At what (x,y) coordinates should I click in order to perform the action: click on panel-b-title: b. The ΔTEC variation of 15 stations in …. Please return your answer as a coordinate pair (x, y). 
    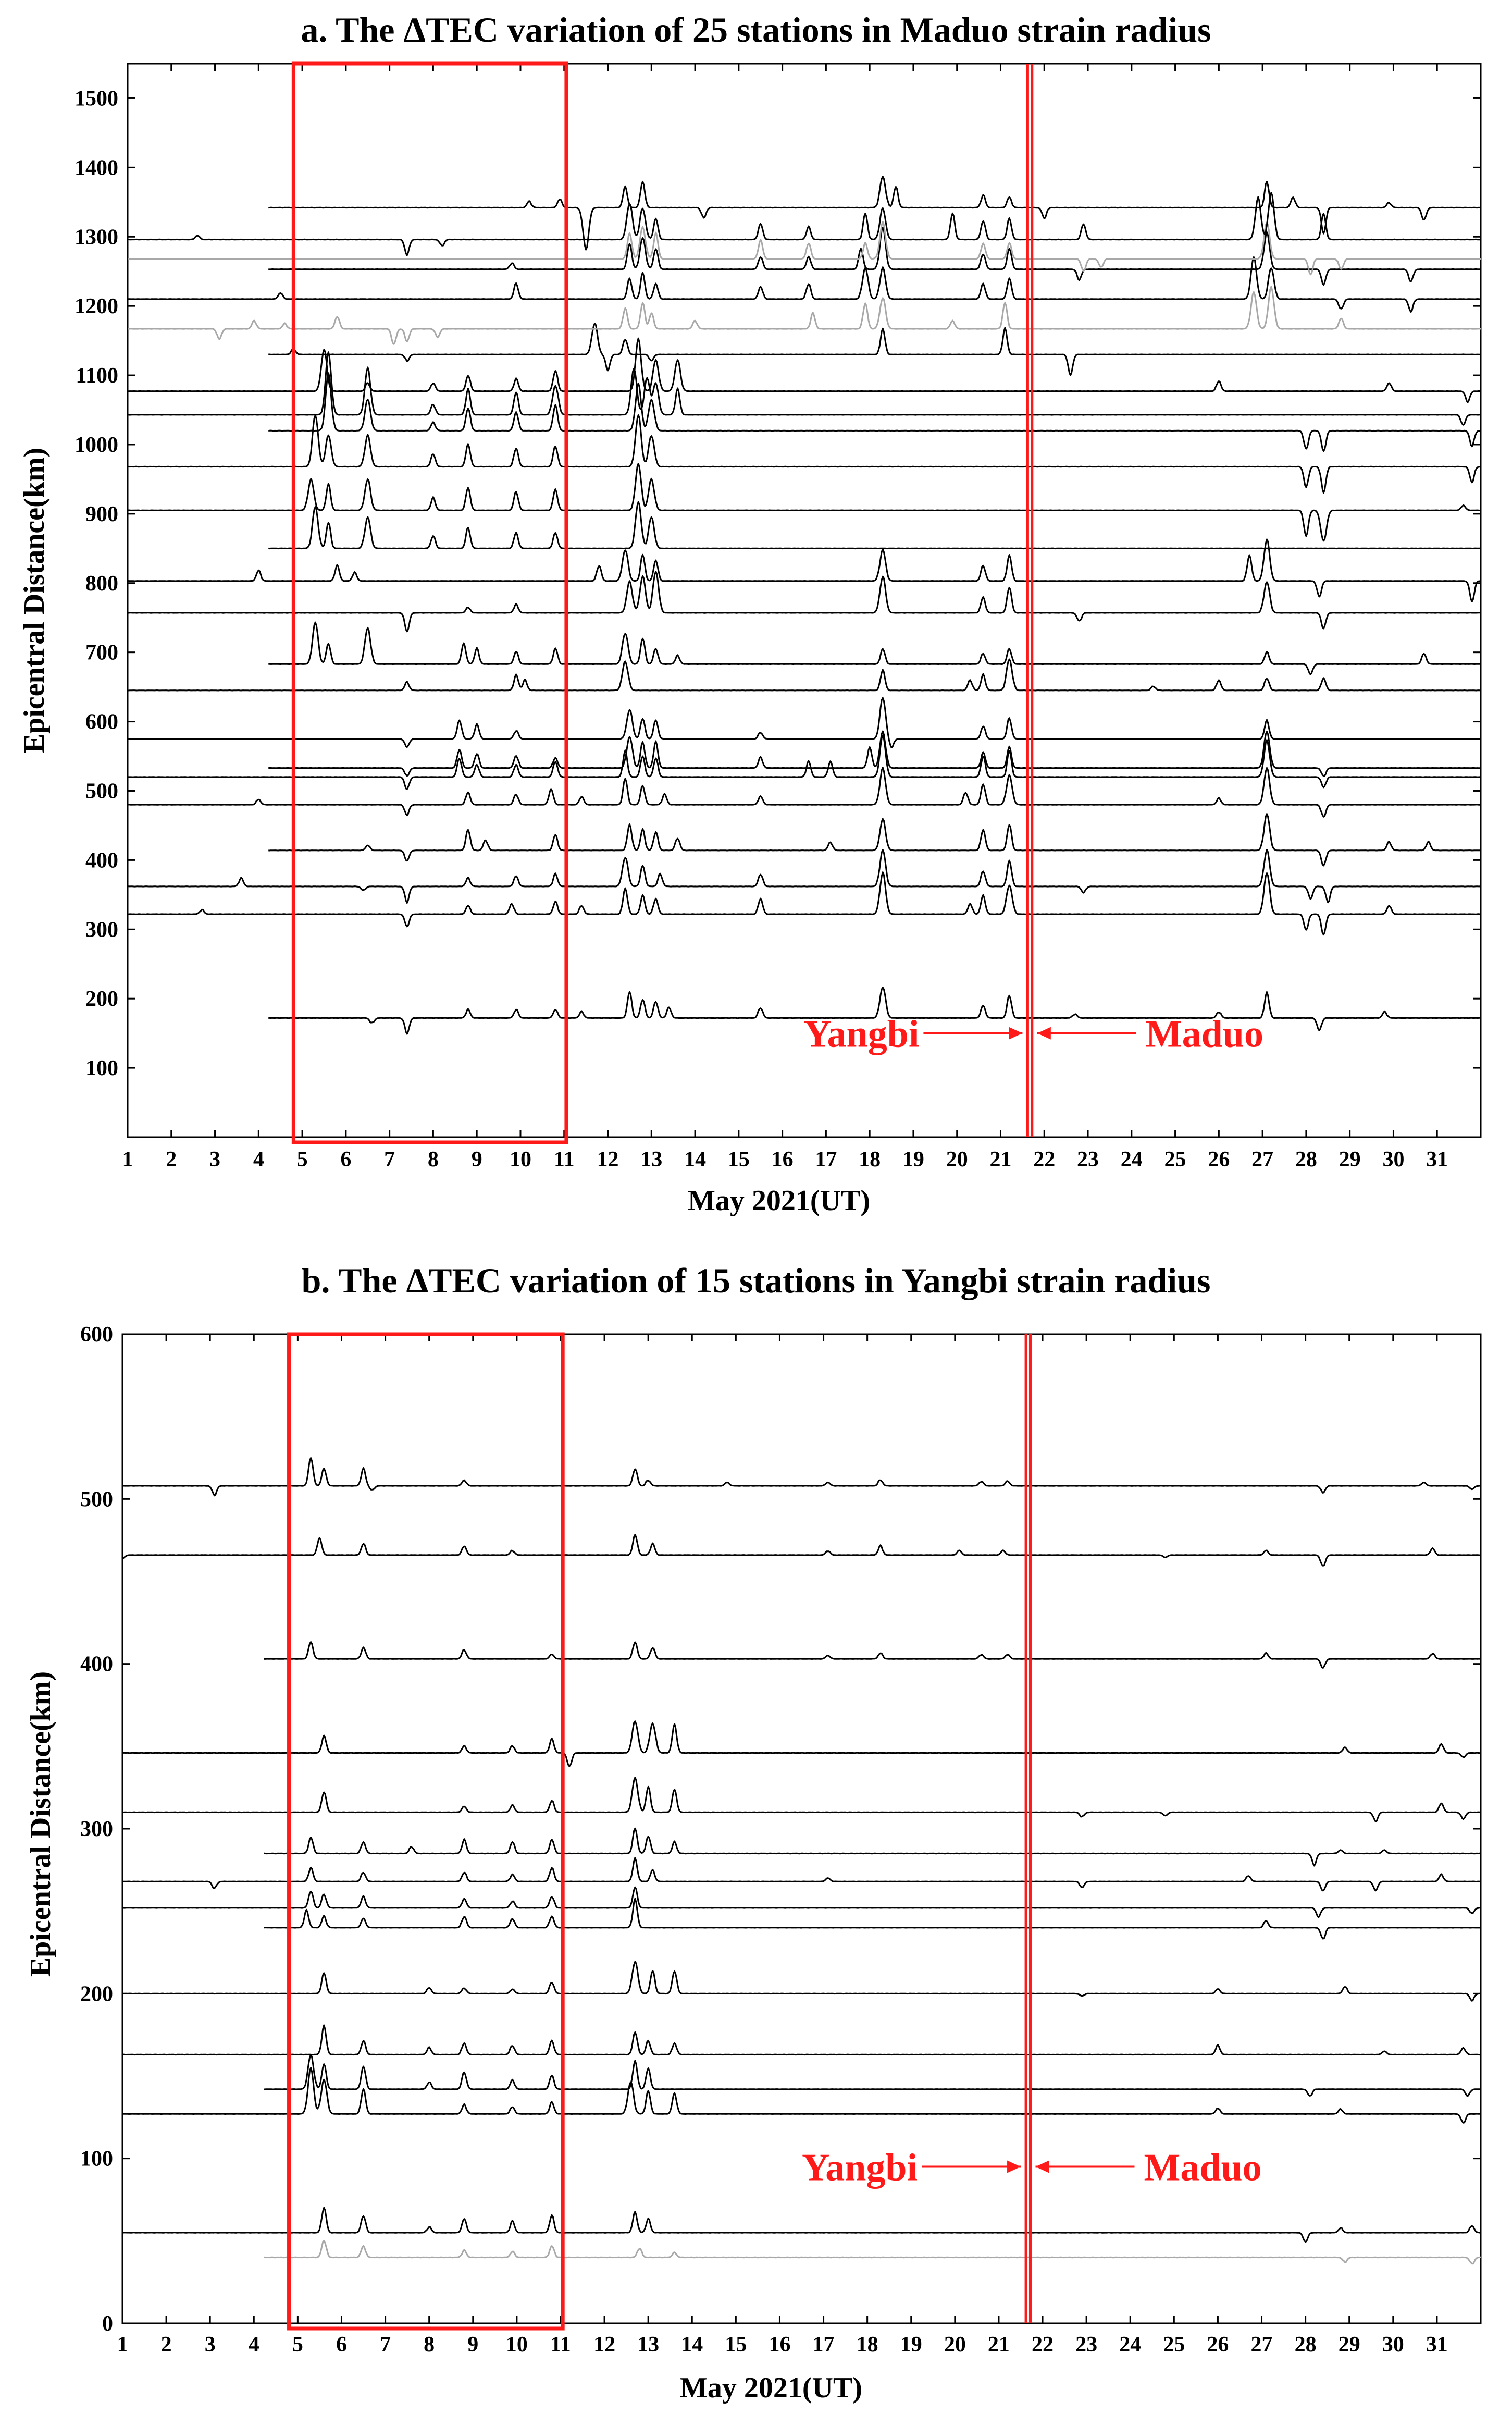
    Looking at the image, I should click on (756, 1281).